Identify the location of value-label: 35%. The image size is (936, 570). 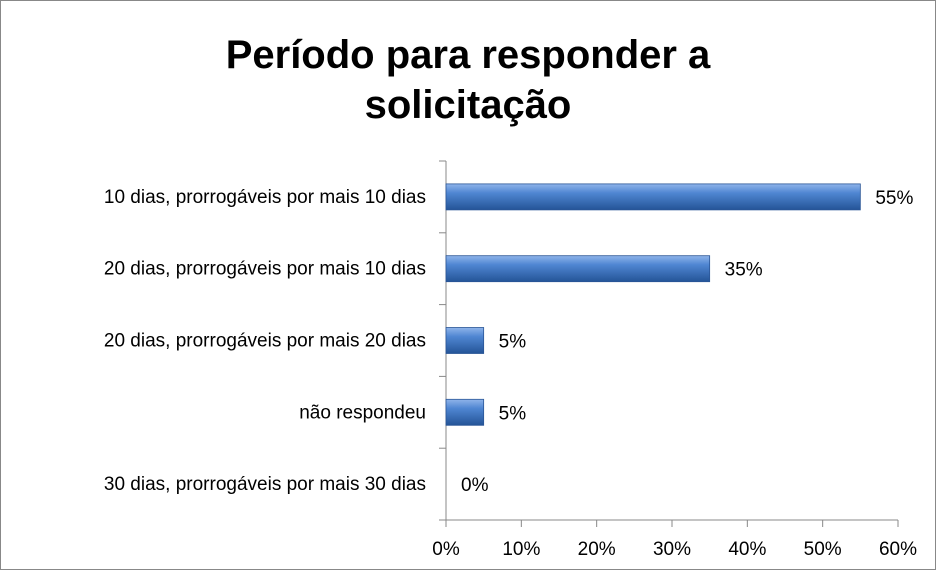
(744, 270).